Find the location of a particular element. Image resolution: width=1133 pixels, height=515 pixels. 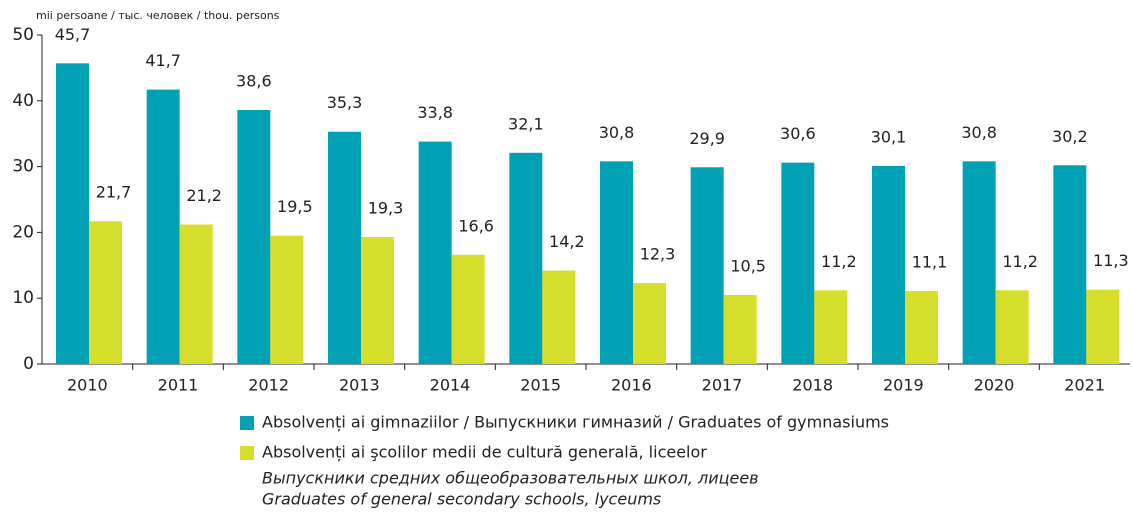

value-label: 35,3 is located at coordinates (345, 102).